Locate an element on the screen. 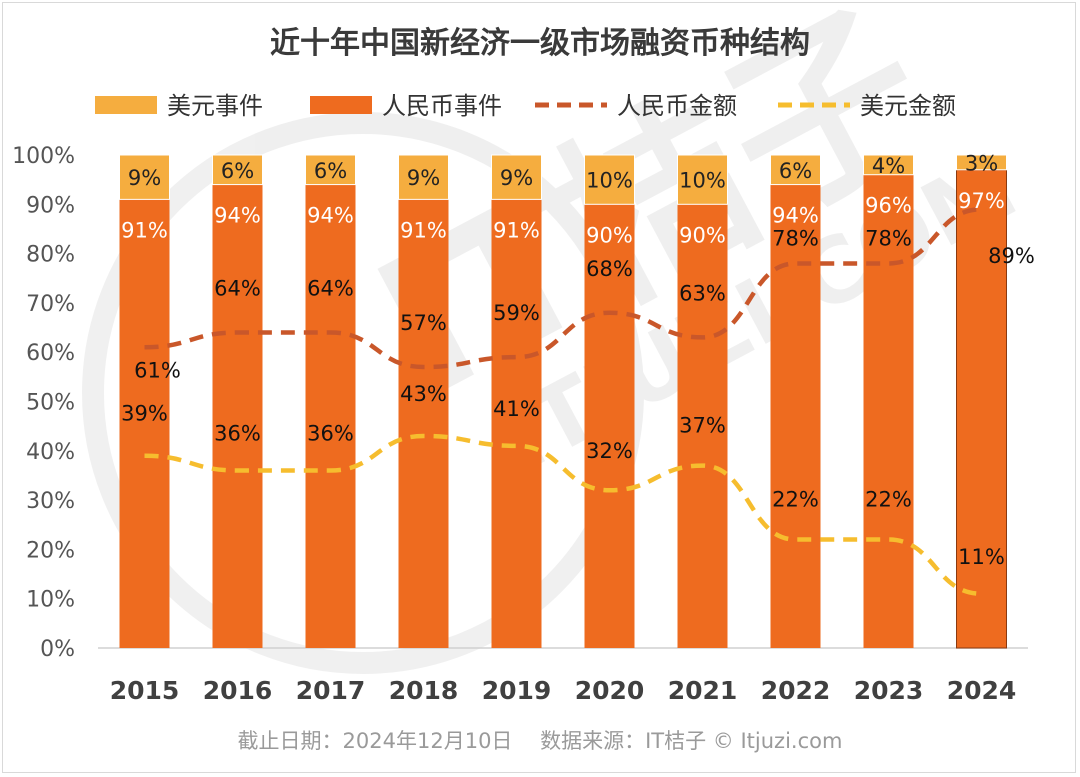  y-tick-label: 30% is located at coordinates (50, 501).